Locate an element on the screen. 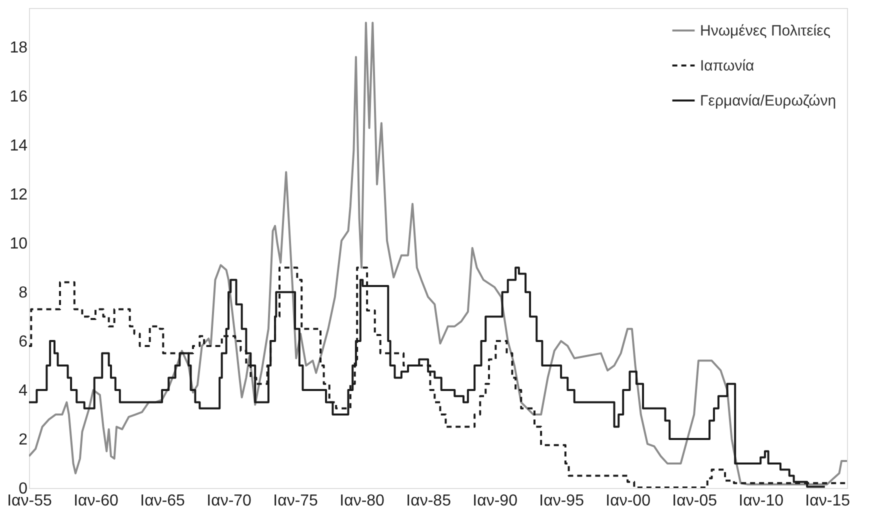 This screenshot has height=522, width=882. x-tick-label: Ιαν-00 is located at coordinates (628, 501).